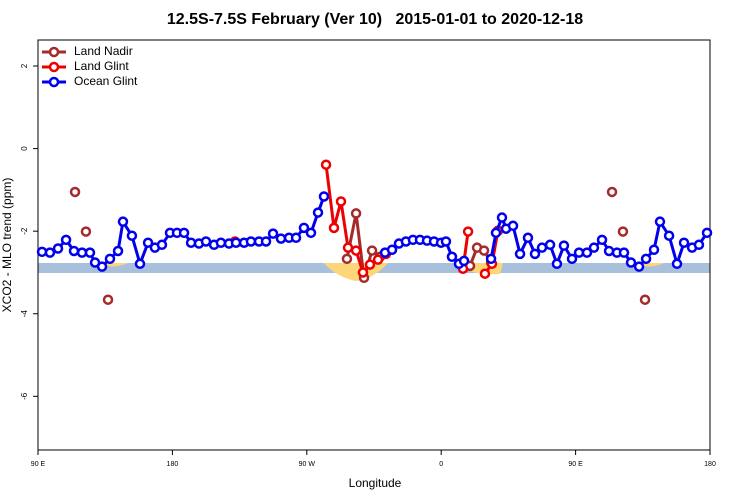 This screenshot has width=750, height=500. What do you see at coordinates (106, 81) in the screenshot?
I see `legend-label: Ocean Glint` at bounding box center [106, 81].